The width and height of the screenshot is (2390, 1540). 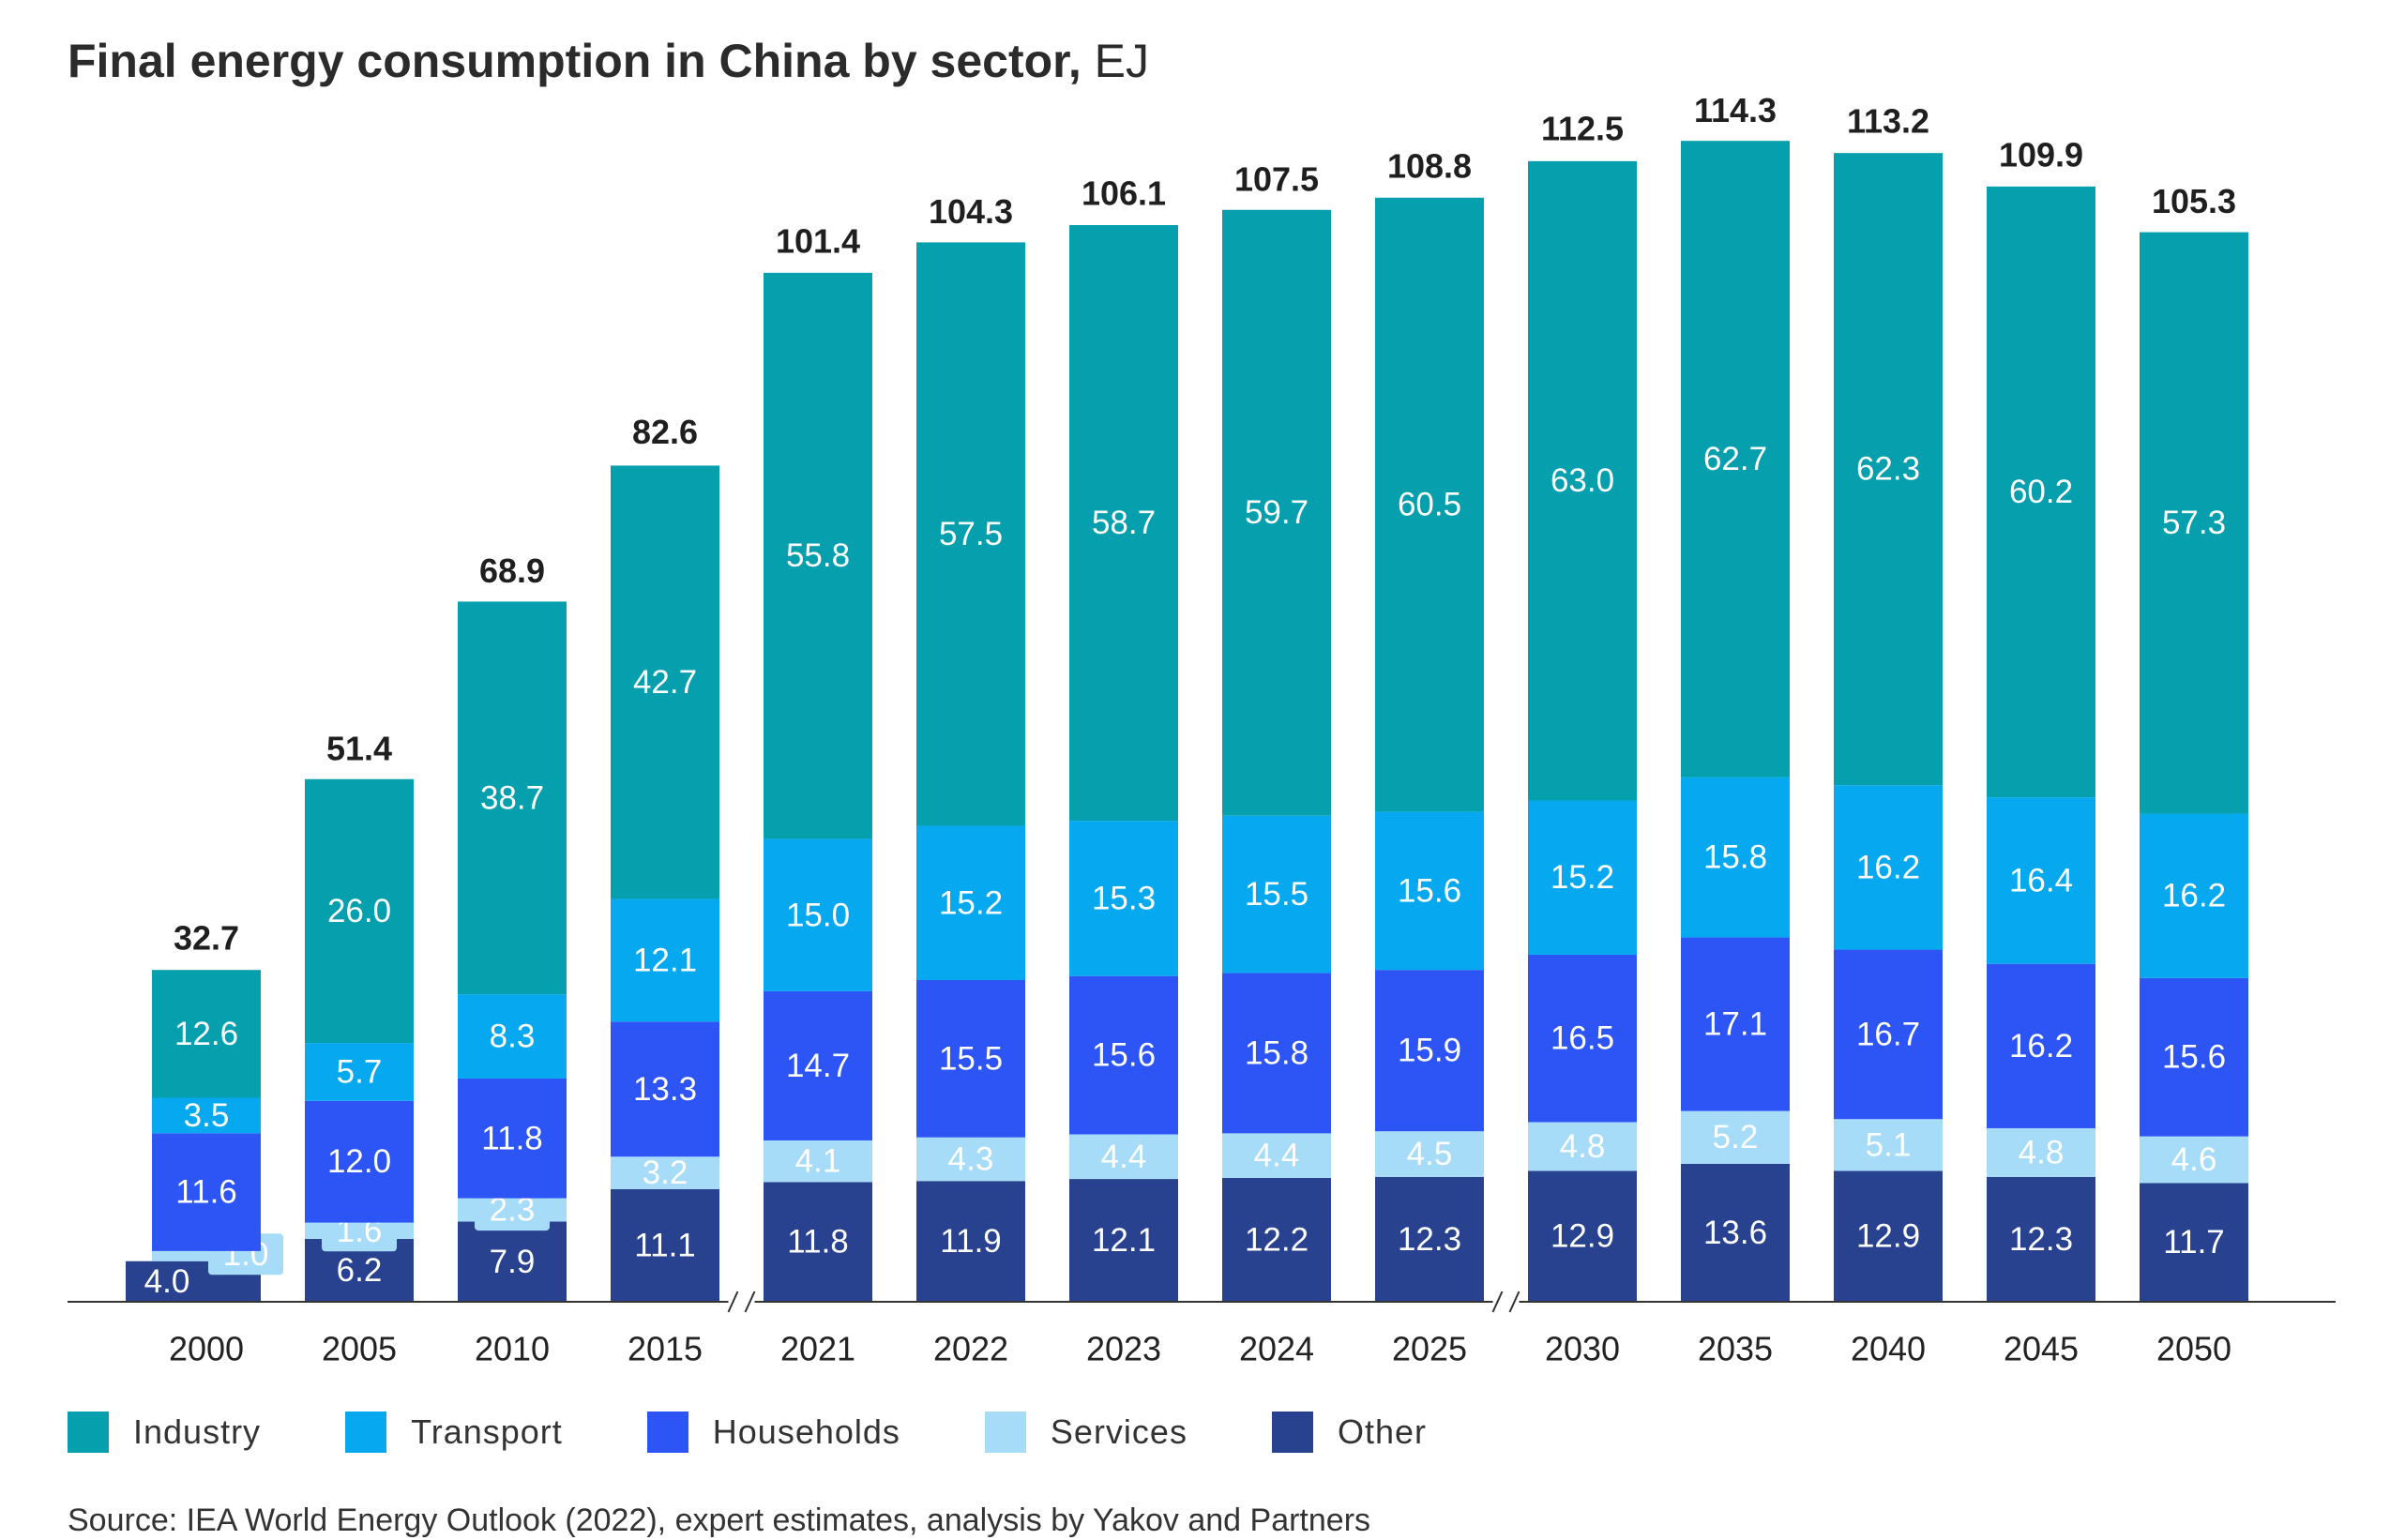 I want to click on label-other-2022: 11.9, so click(x=971, y=1241).